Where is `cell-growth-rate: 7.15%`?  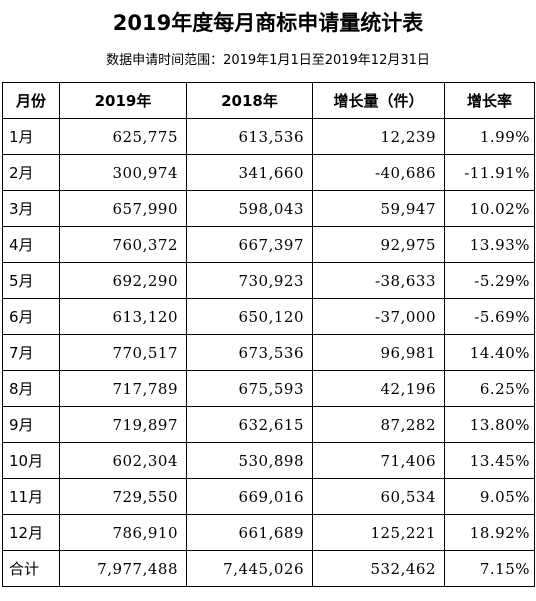 cell-growth-rate: 7.15% is located at coordinates (489, 568).